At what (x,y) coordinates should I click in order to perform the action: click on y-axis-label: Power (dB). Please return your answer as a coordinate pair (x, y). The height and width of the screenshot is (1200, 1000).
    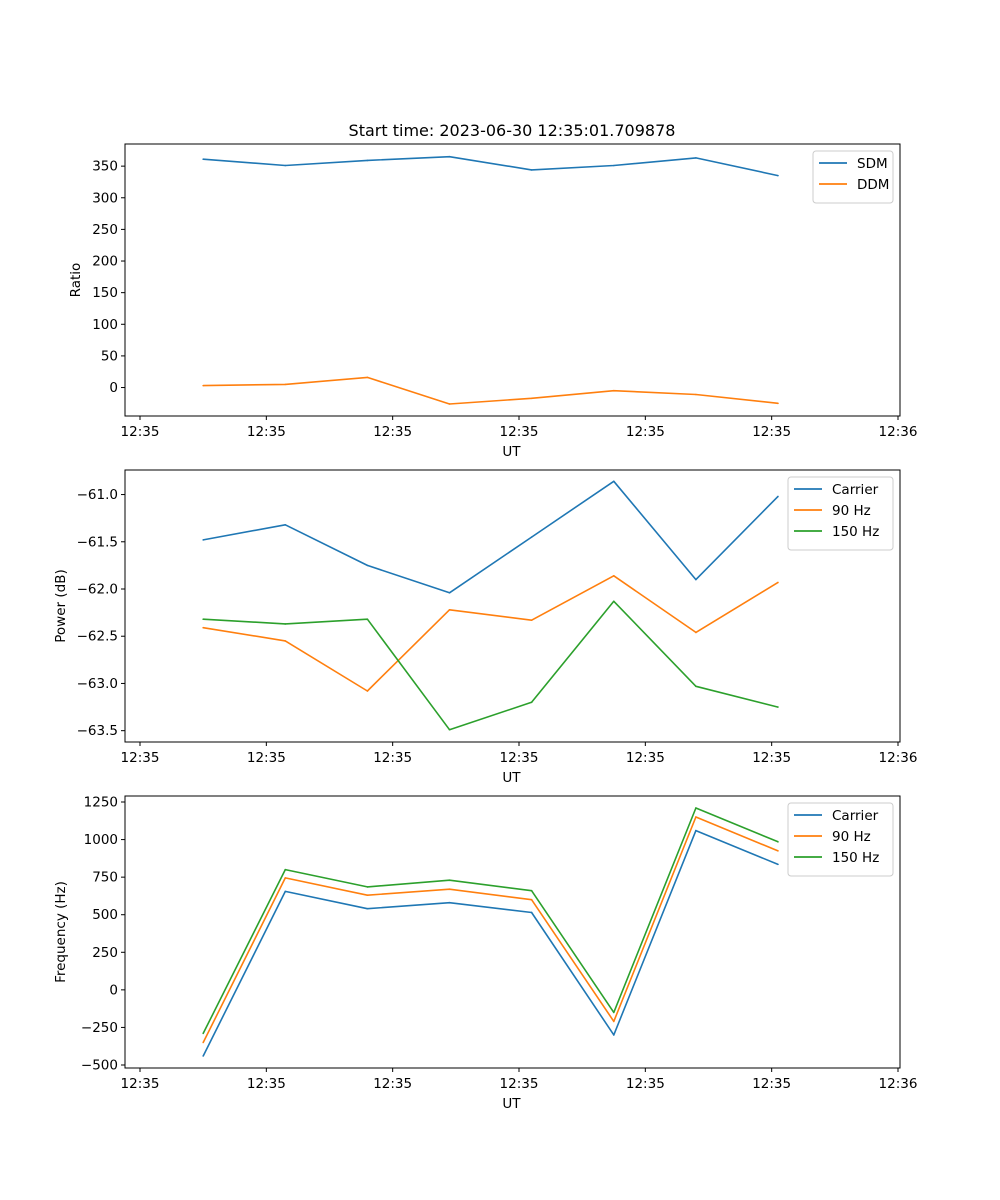
    Looking at the image, I should click on (61, 605).